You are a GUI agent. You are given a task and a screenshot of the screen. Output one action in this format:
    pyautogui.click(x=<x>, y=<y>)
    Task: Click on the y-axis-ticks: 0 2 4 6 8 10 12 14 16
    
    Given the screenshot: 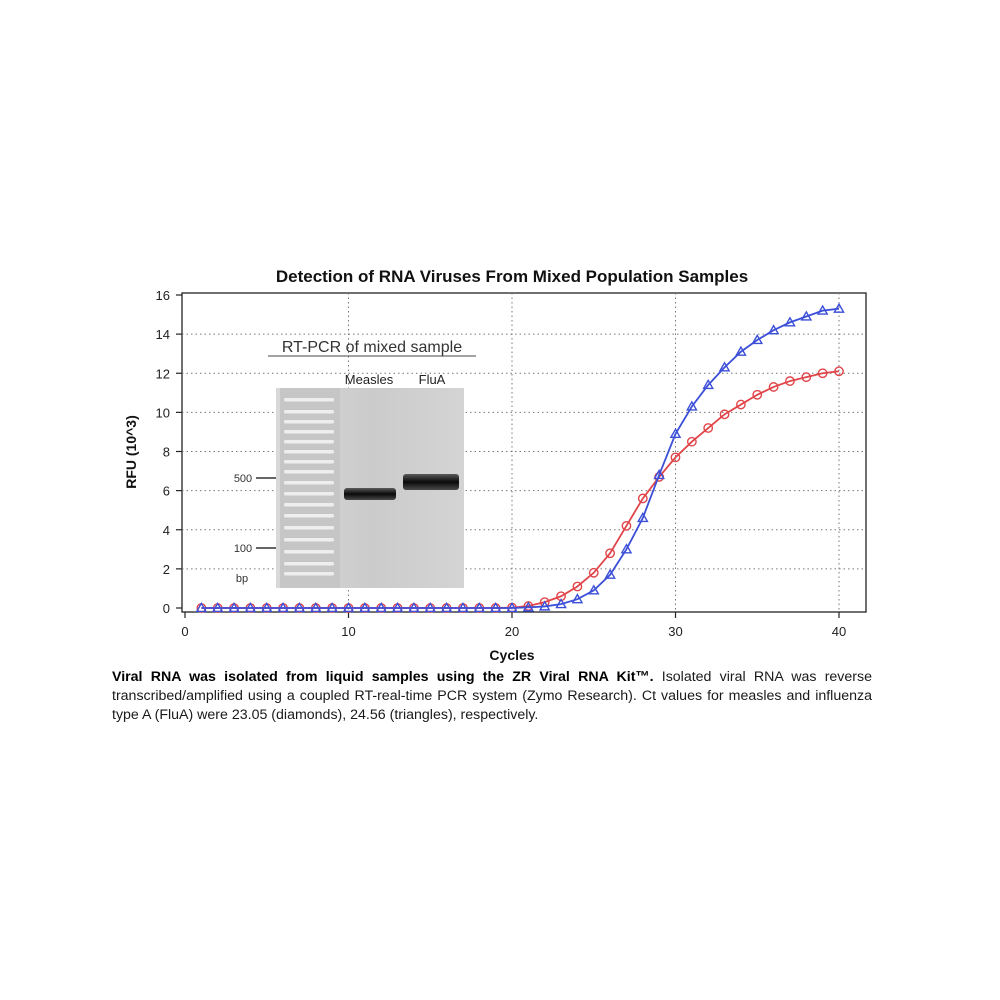 What is the action you would take?
    pyautogui.click(x=169, y=452)
    